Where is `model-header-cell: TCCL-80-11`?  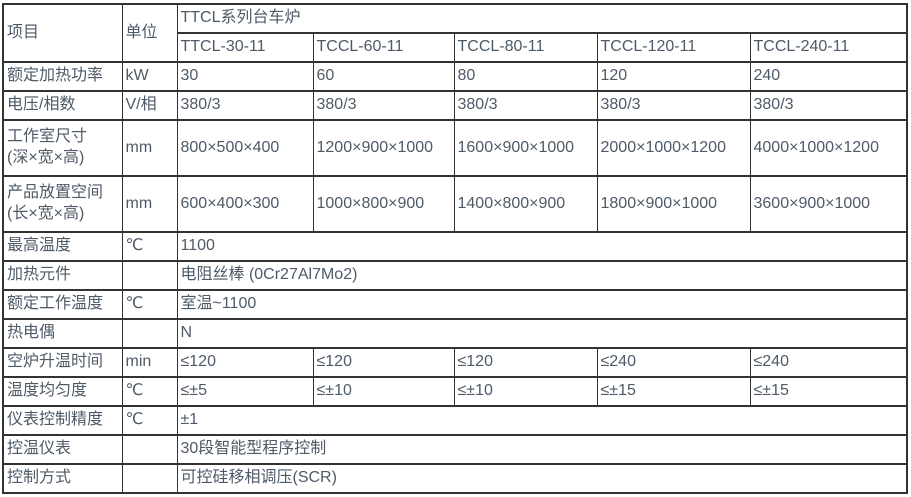 model-header-cell: TCCL-80-11 is located at coordinates (525, 47).